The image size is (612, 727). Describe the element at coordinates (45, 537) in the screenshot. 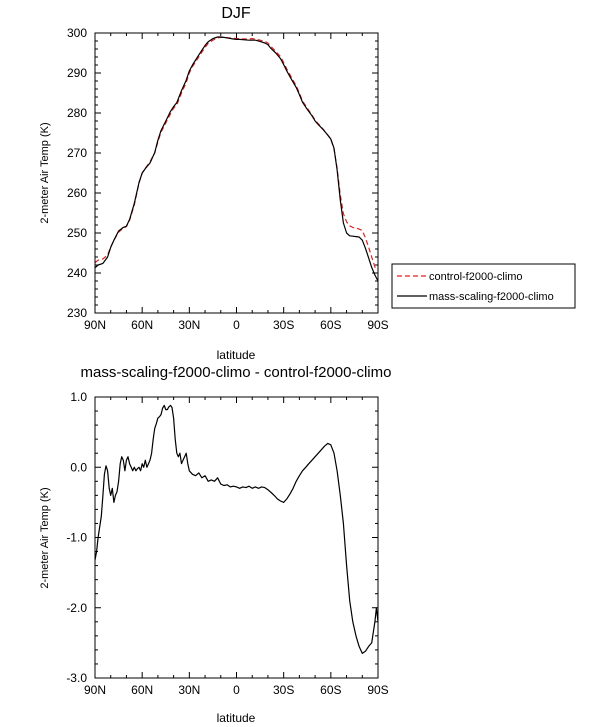

I see `bottom-y-axis-label: 2-meter Air Temp (K)` at that location.